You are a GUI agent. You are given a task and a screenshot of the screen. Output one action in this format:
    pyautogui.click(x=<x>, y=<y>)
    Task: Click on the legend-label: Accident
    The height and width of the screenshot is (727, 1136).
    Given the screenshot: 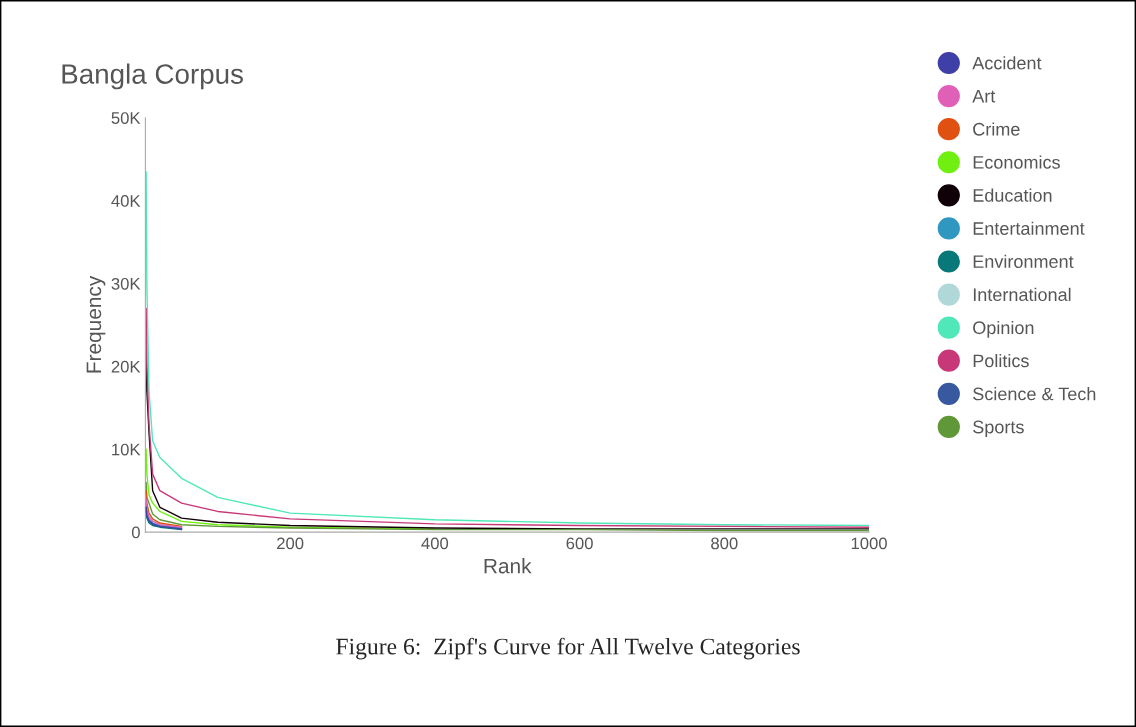 What is the action you would take?
    pyautogui.click(x=1007, y=63)
    